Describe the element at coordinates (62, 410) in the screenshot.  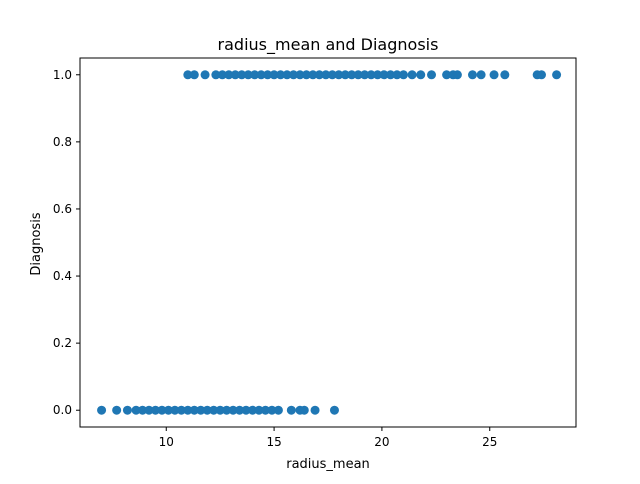
I see `y-tick-label: 0.0` at that location.